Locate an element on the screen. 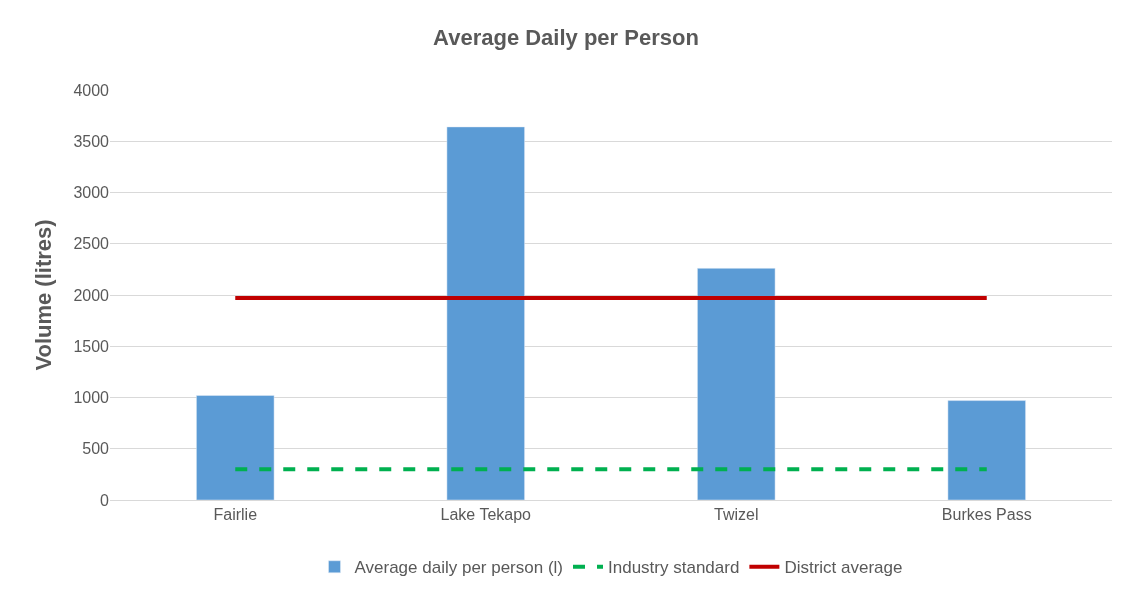 This screenshot has width=1132, height=600. chart-title: Average Daily per Person is located at coordinates (566, 38).